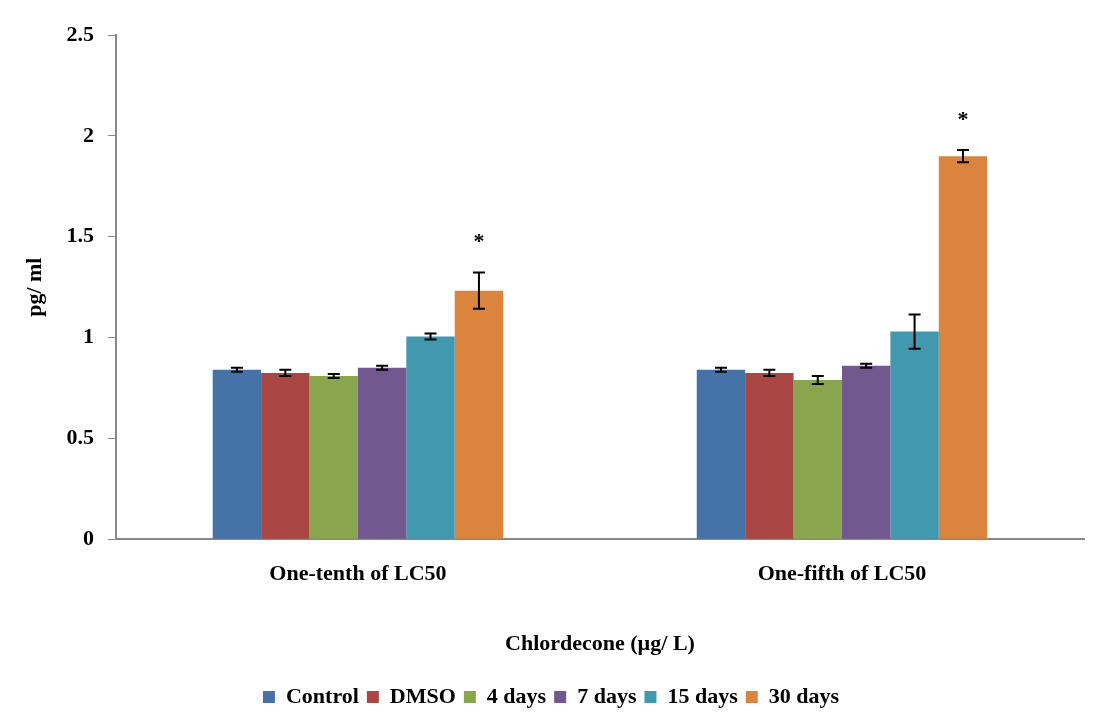  I want to click on y-tick-label: 2.5, so click(80, 33).